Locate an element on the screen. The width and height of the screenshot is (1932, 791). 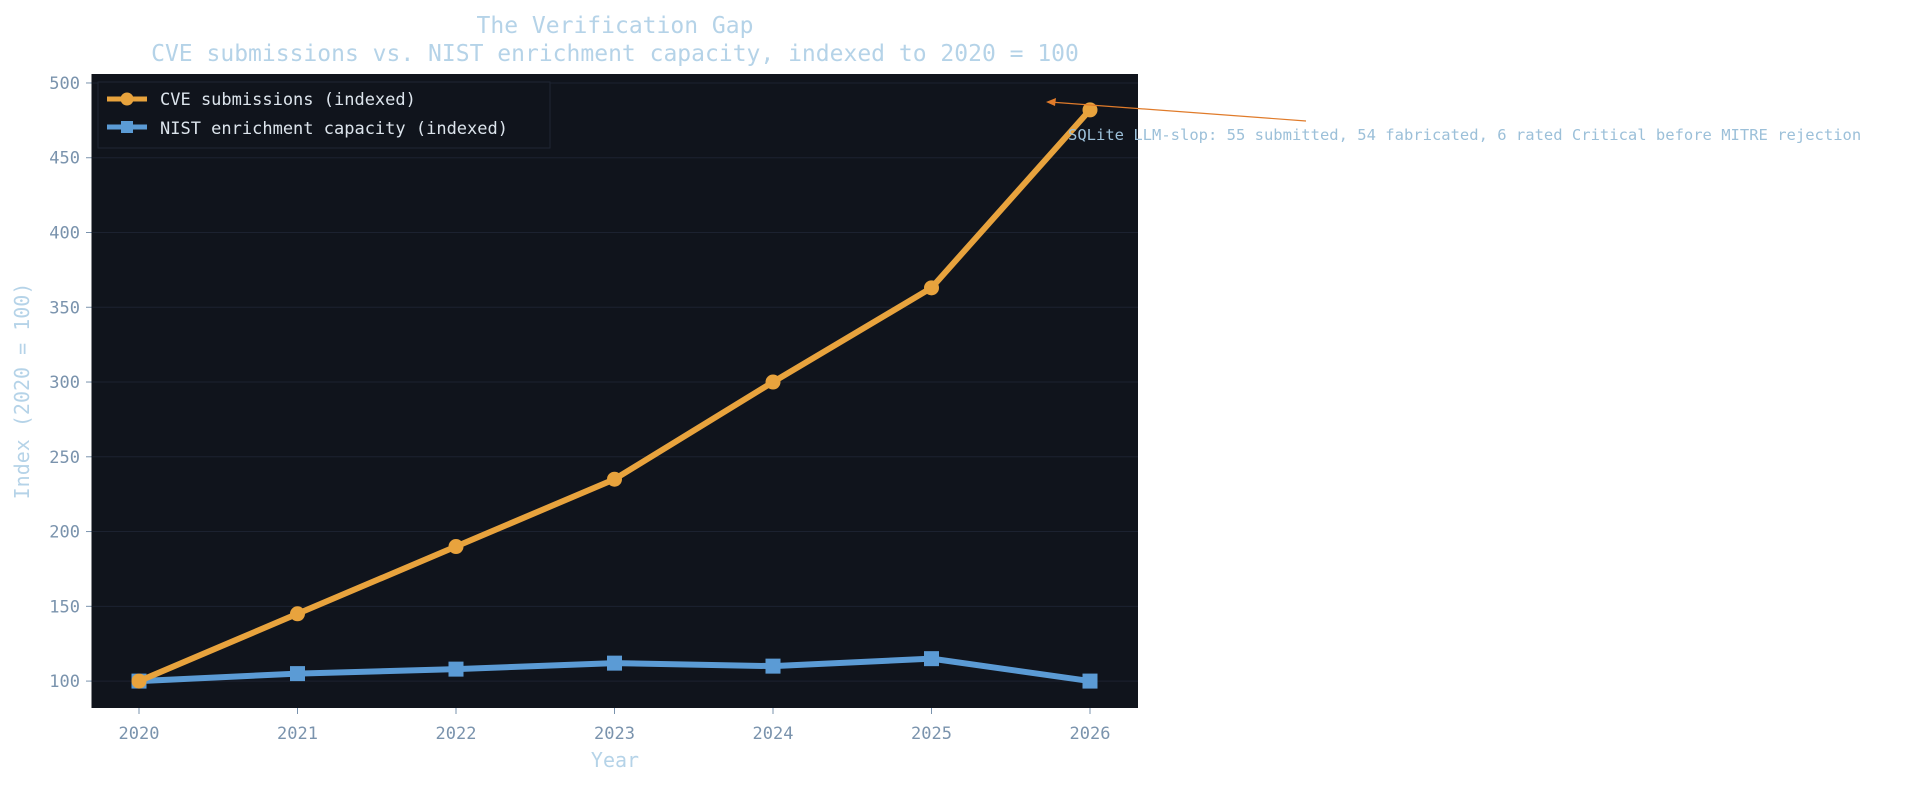
chart-title: The Verification Gap is located at coordinates (615, 26).